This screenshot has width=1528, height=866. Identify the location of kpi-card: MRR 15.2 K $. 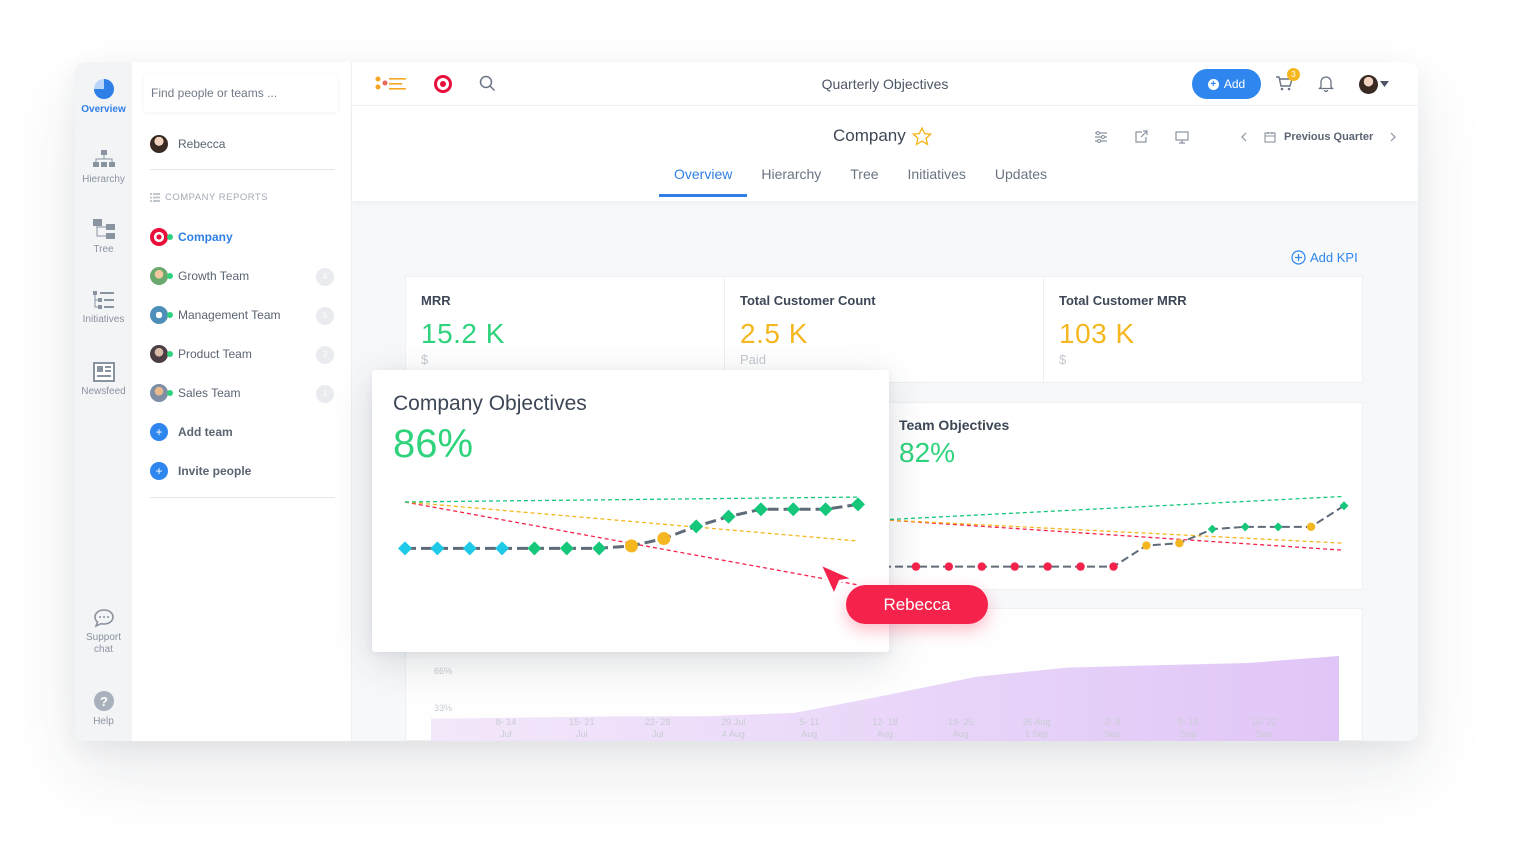
(565, 329).